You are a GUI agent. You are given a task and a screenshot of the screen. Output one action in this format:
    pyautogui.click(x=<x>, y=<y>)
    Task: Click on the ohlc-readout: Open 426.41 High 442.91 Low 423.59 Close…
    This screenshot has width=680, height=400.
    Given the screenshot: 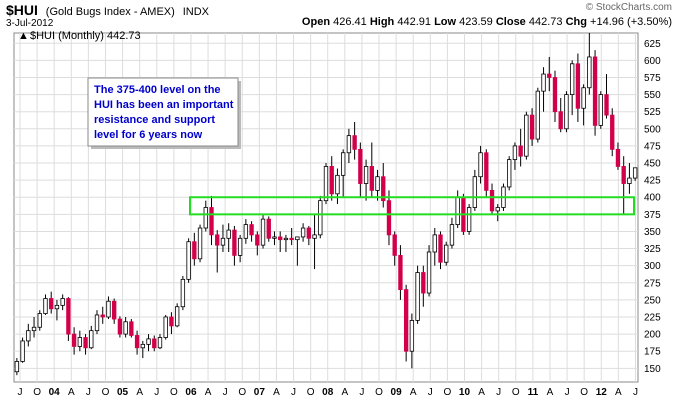 What is the action you would take?
    pyautogui.click(x=487, y=22)
    